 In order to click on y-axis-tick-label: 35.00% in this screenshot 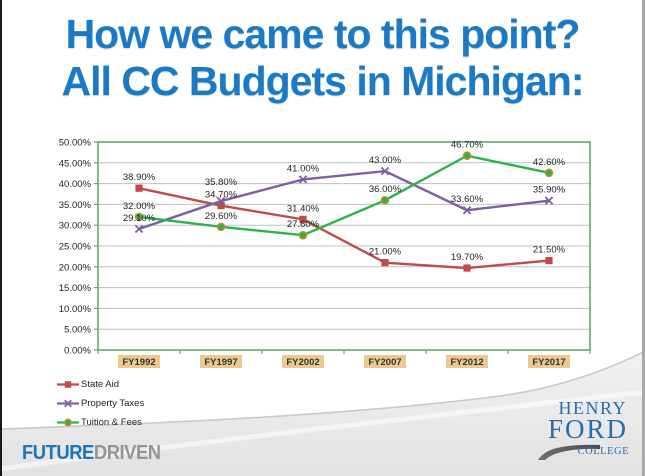, I will do `click(75, 205)`.